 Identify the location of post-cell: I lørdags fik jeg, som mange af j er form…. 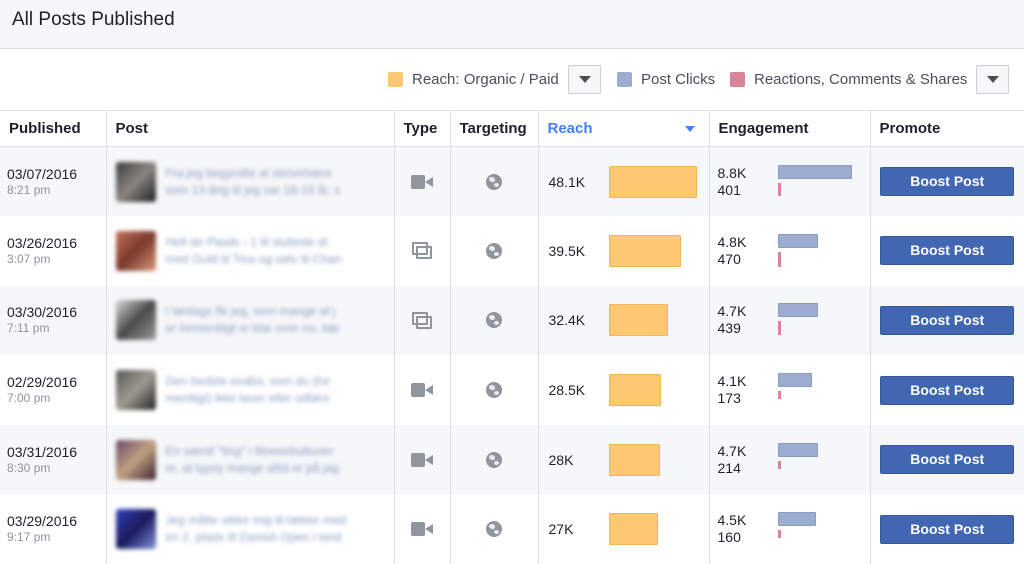
(250, 320).